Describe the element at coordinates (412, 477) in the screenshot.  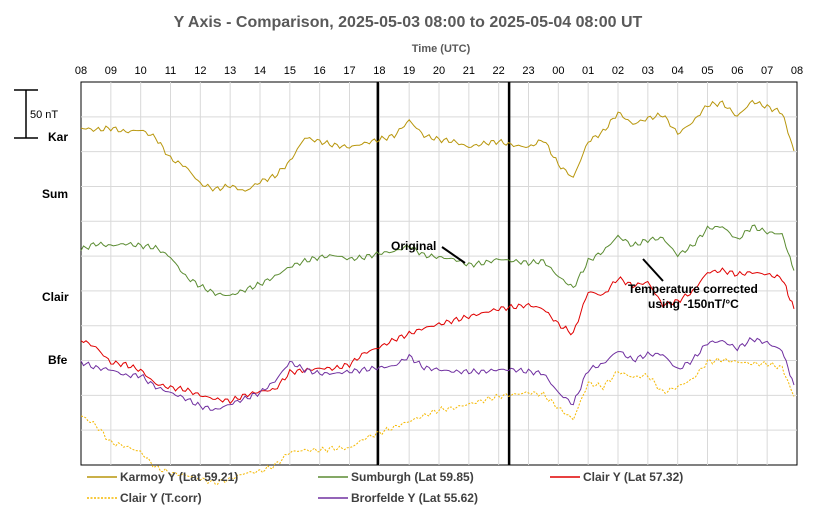
I see `legend-entry: Sumburgh (Lat 59.85)` at that location.